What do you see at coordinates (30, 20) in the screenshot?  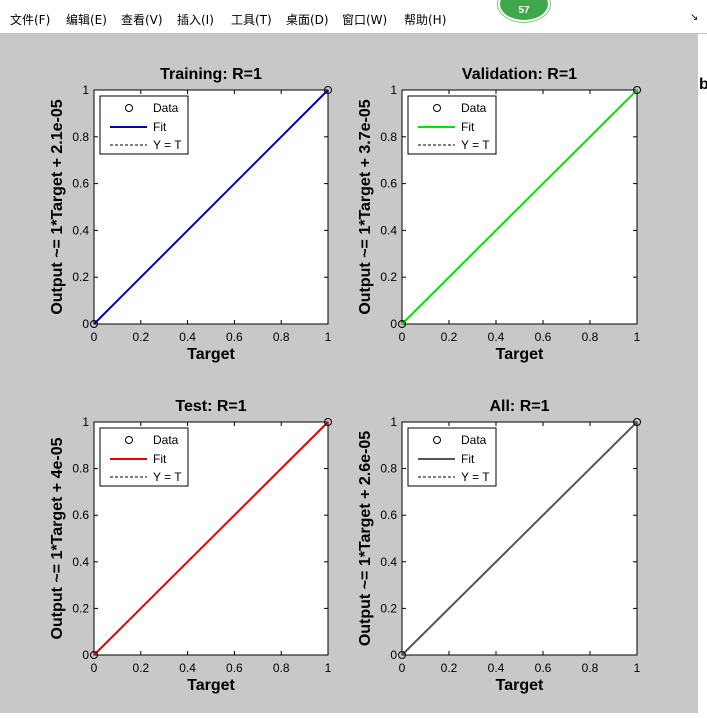 I see `menu-item: 文件(F)` at bounding box center [30, 20].